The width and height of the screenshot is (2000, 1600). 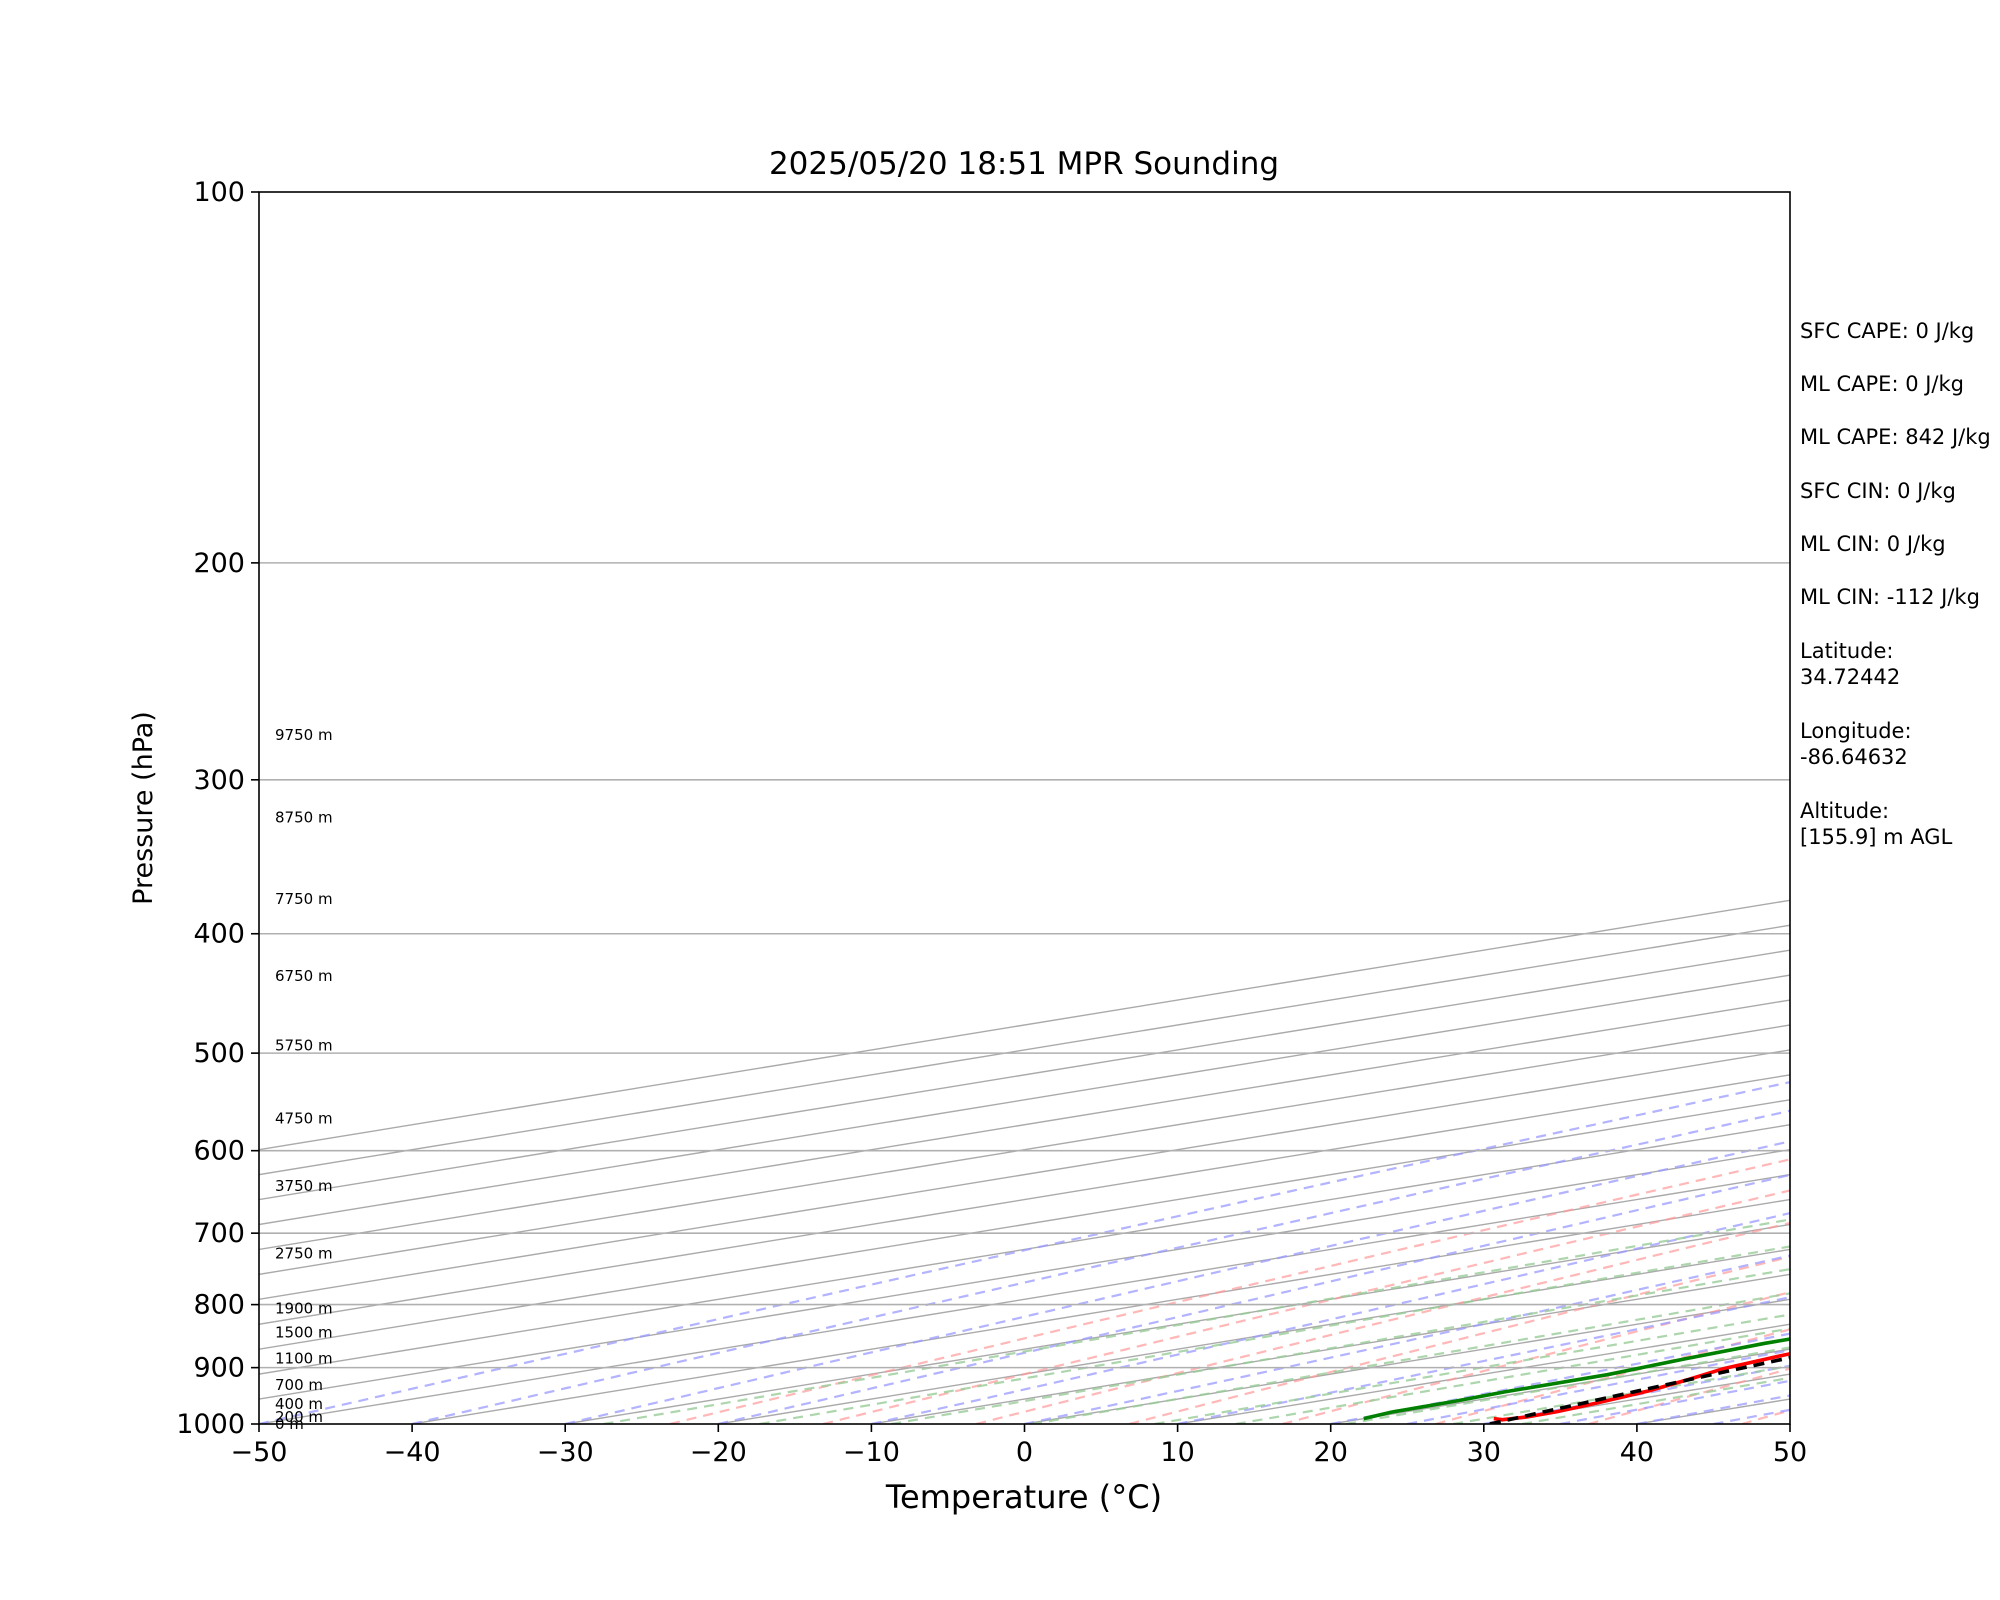 What do you see at coordinates (259, 1452) in the screenshot?
I see `x-tick-label: −50` at bounding box center [259, 1452].